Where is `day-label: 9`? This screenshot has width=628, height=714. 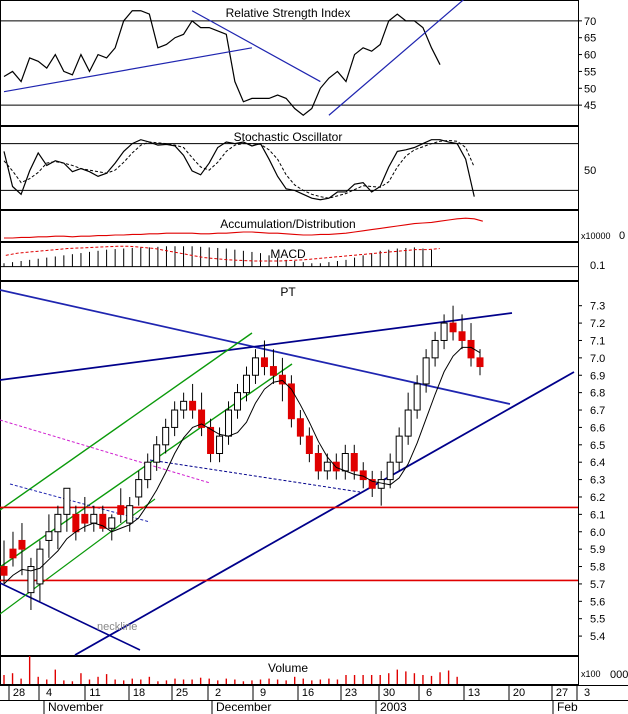 day-label: 9 is located at coordinates (263, 693).